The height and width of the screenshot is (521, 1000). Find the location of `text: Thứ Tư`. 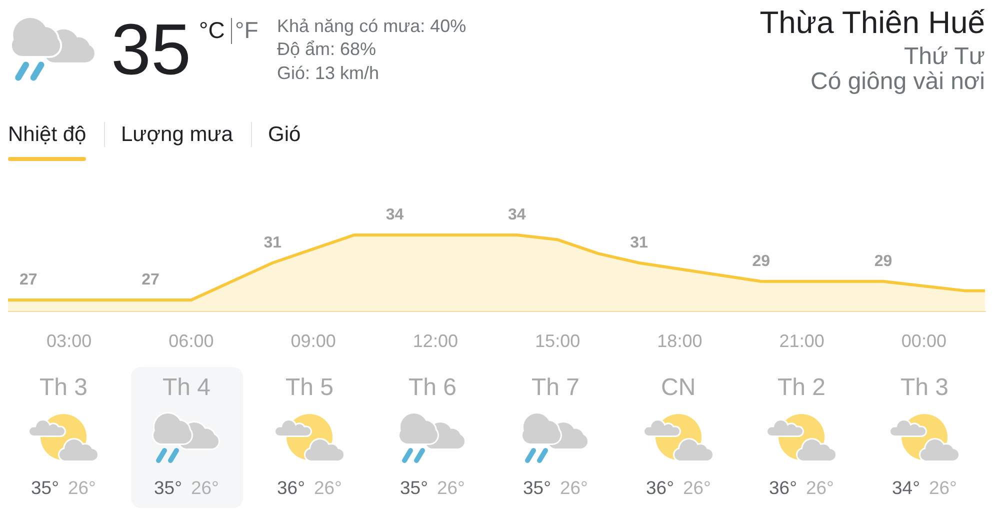

text: Thứ Tư is located at coordinates (944, 56).